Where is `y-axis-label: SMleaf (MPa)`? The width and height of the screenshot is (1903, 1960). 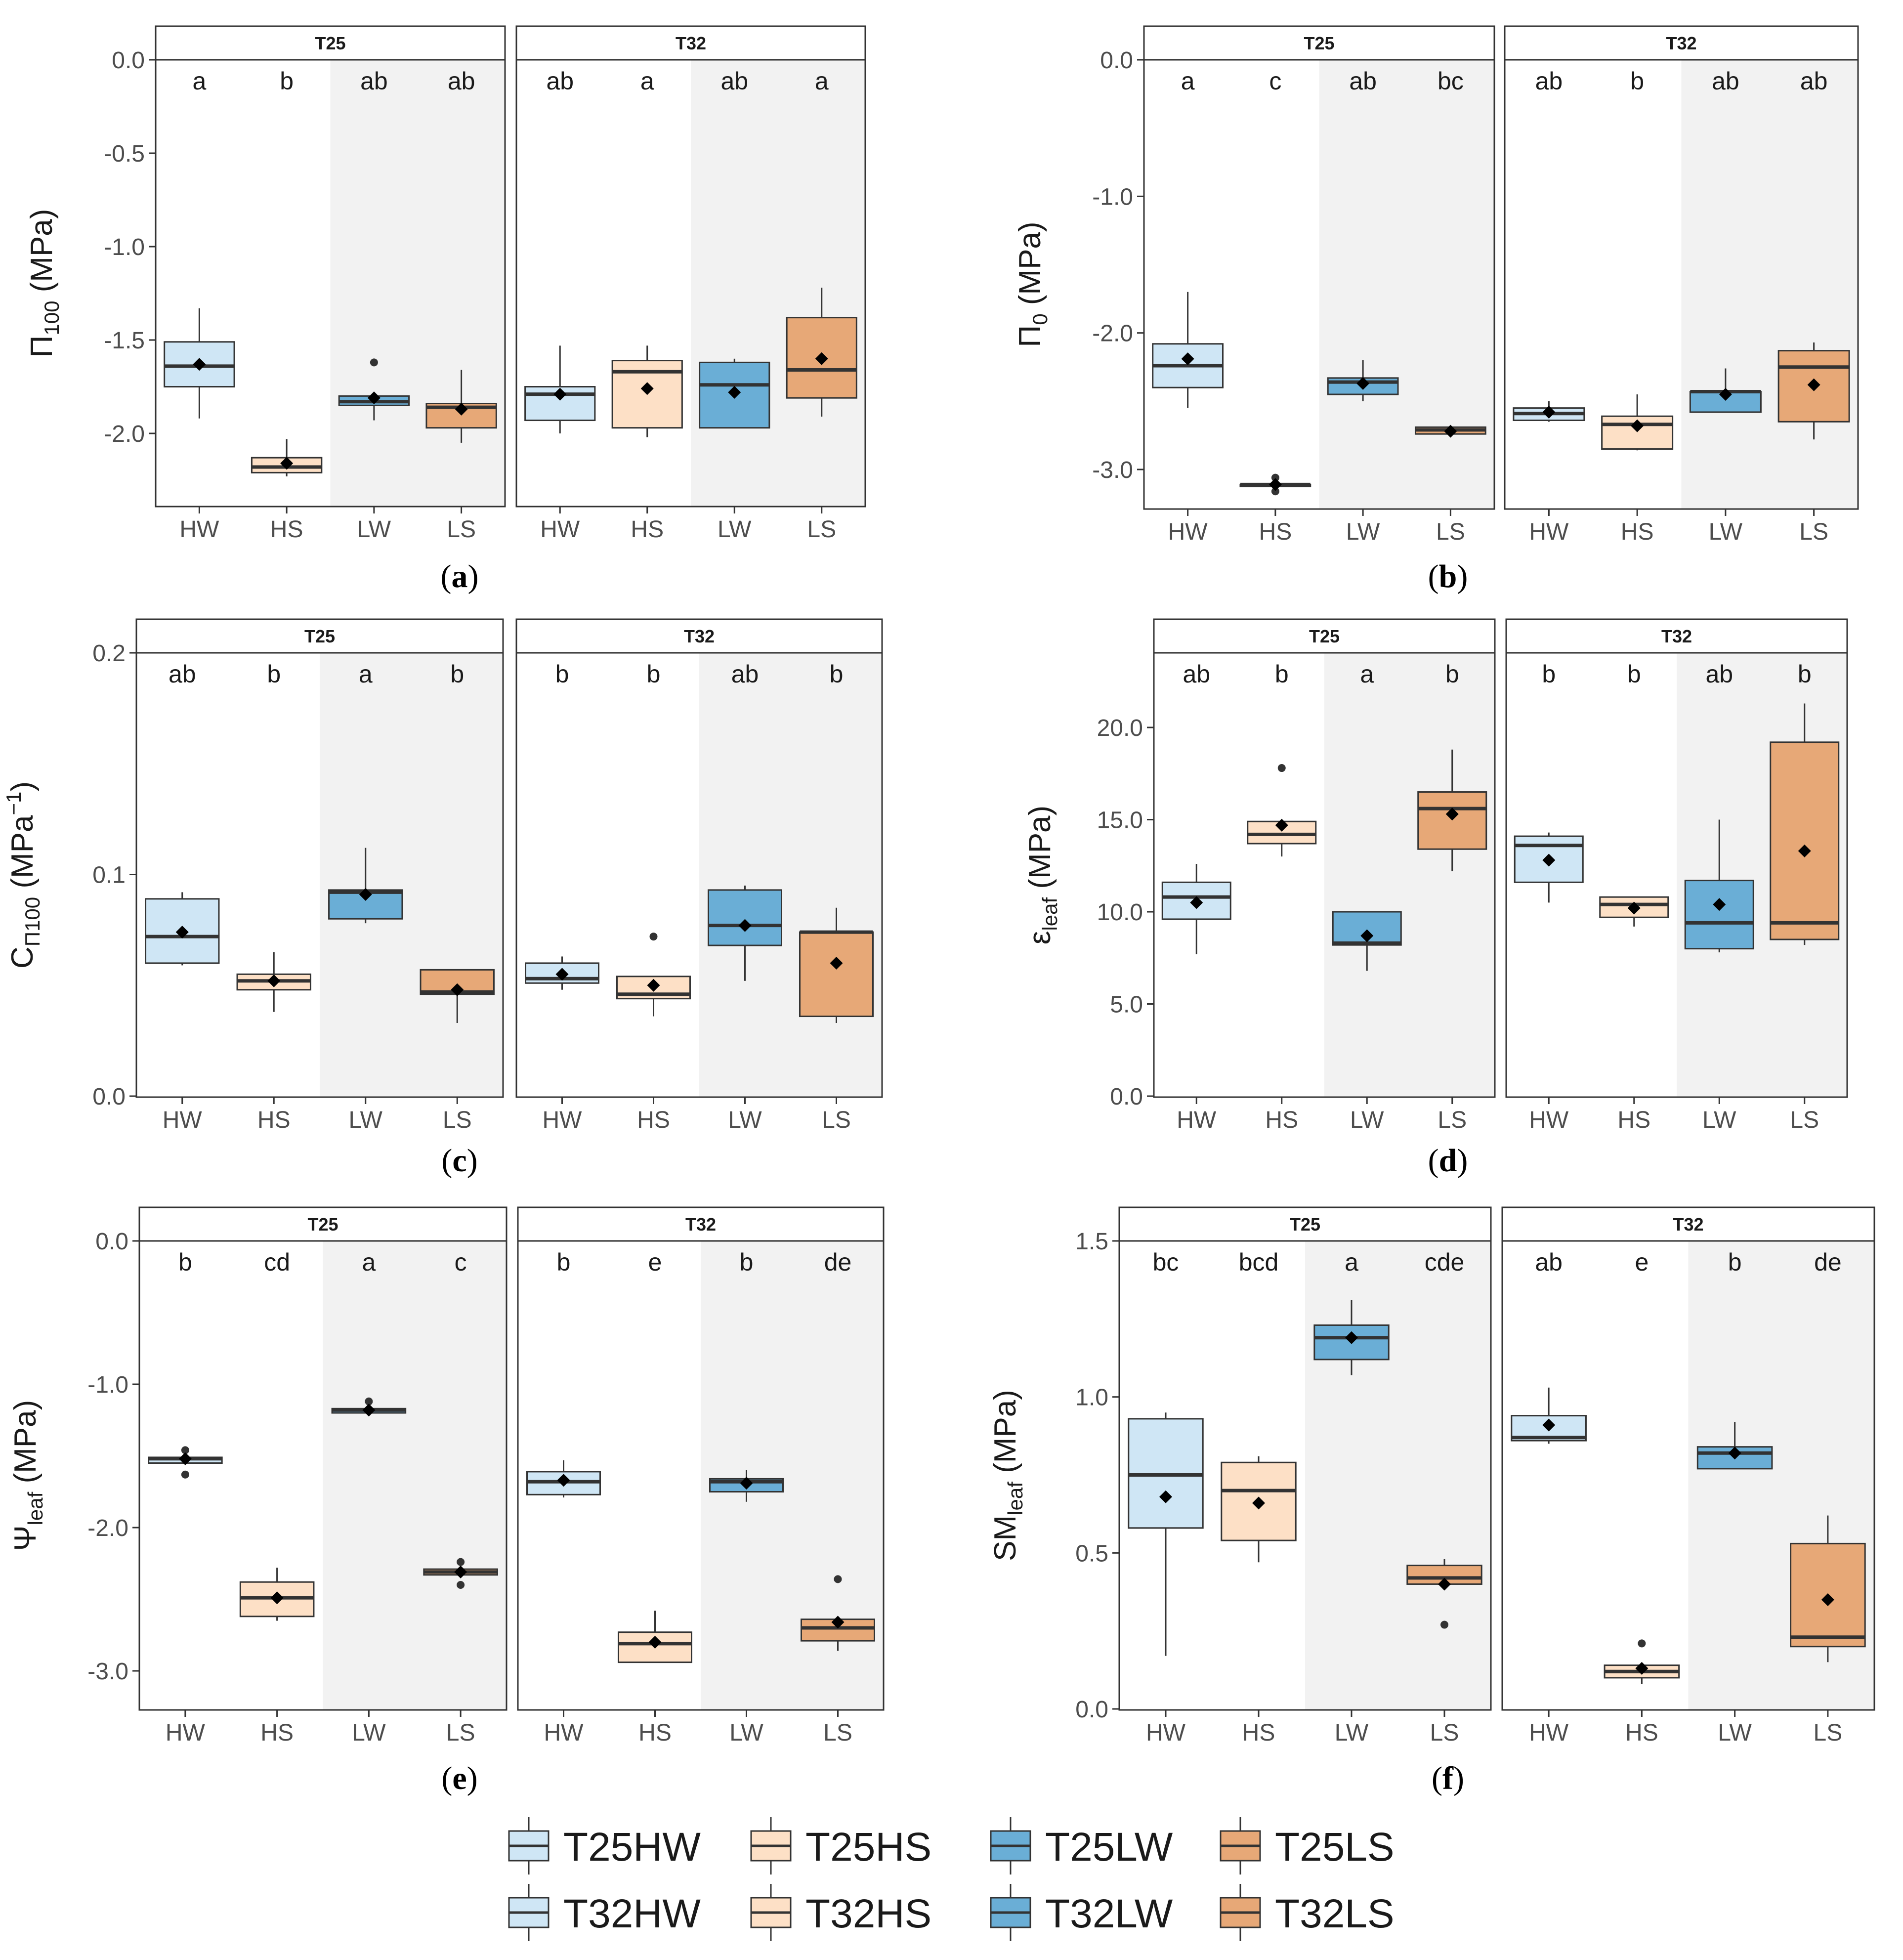 y-axis-label: SMleaf (MPa) is located at coordinates (1007, 1475).